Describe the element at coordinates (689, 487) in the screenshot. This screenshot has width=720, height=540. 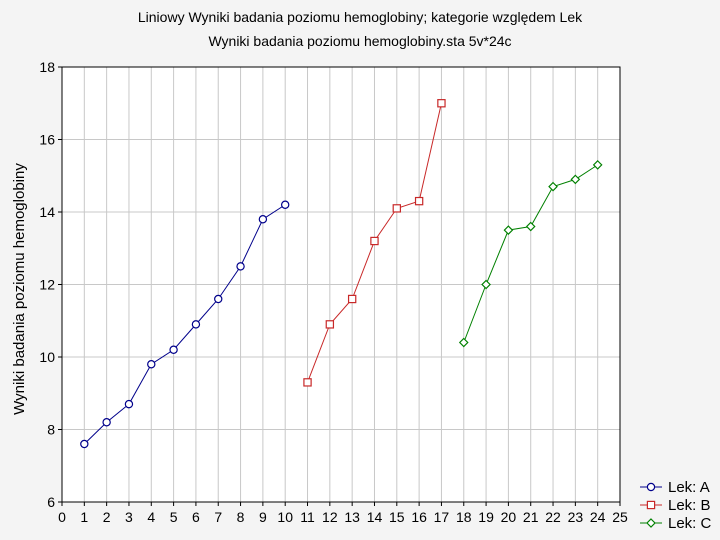
I see `legend-label: Lek: A` at that location.